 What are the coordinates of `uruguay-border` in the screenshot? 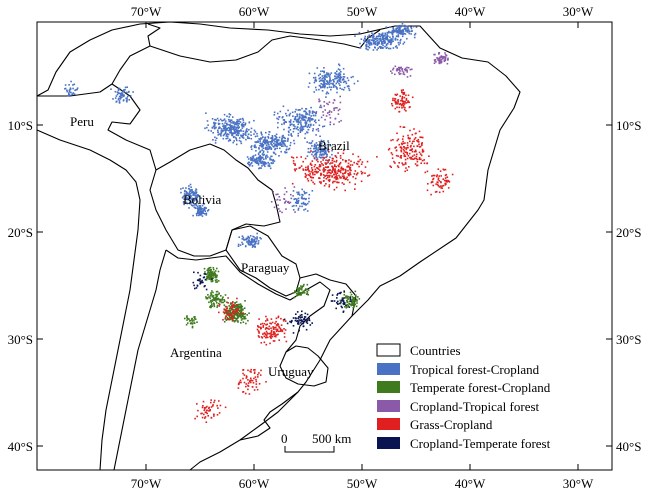 It's located at (304, 366).